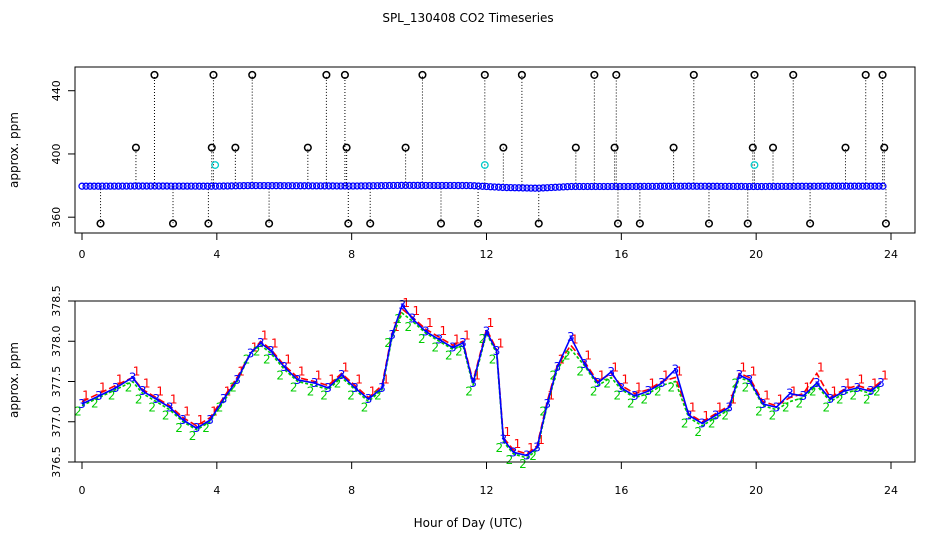  Describe the element at coordinates (621, 490) in the screenshot. I see `bottom-x-tick-label: 16` at that location.